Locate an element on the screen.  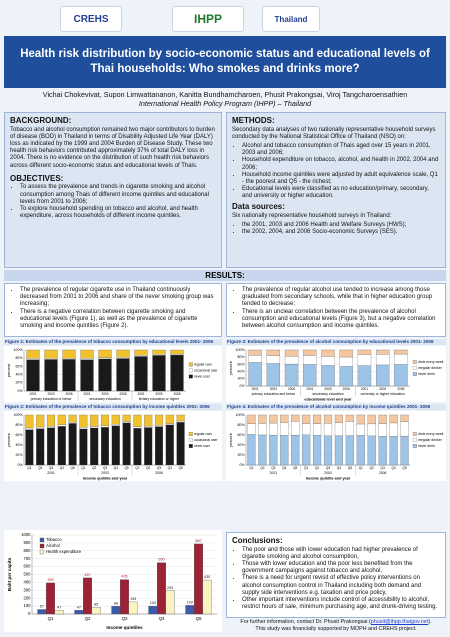
legend-label: Alcohol is located at coordinates (53, 545).